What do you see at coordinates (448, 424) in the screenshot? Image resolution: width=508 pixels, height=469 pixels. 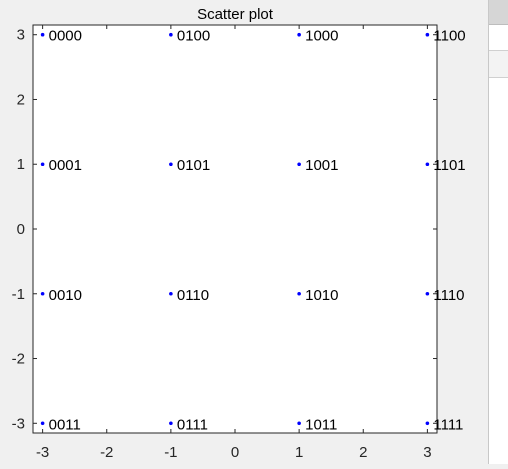 I see `point-label: 1111` at bounding box center [448, 424].